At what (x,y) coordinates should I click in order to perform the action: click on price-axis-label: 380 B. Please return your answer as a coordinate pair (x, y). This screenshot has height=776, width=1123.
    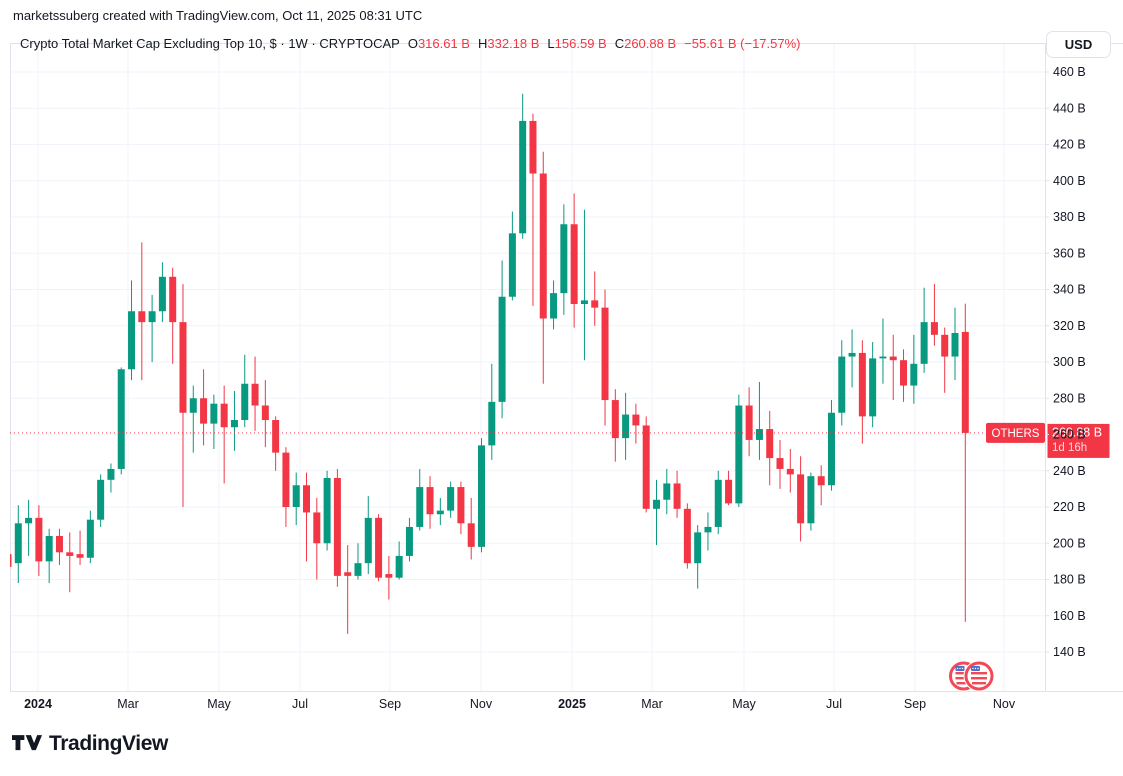
    Looking at the image, I should click on (1069, 217).